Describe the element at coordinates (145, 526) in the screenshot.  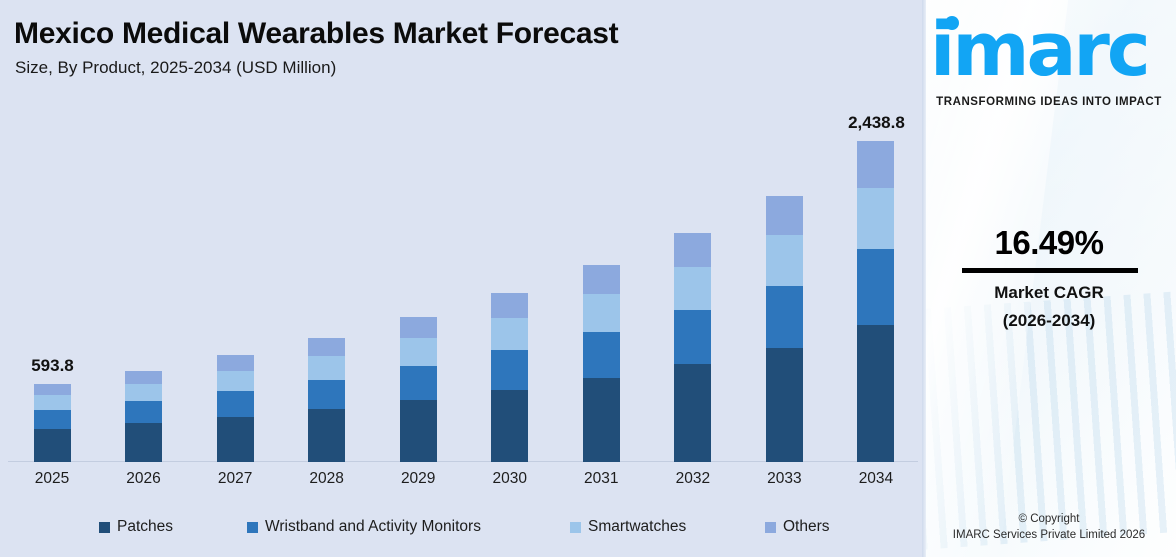
I see `legend-label: Patches` at that location.